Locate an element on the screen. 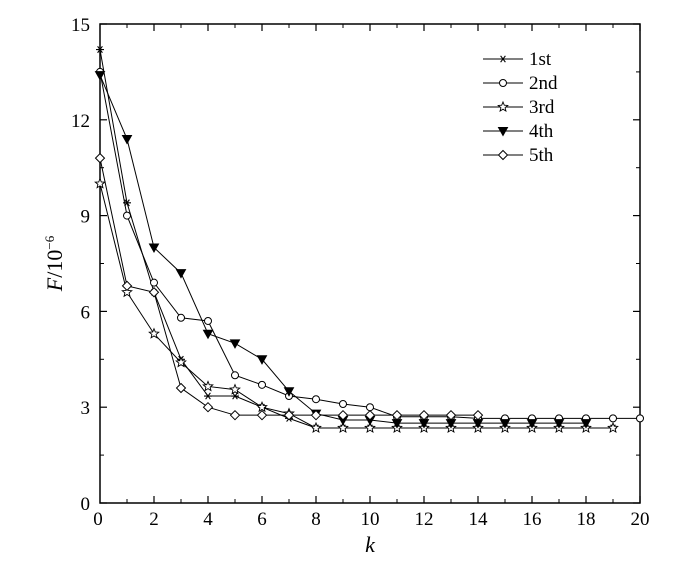  x-tick-label: 14 is located at coordinates (479, 519).